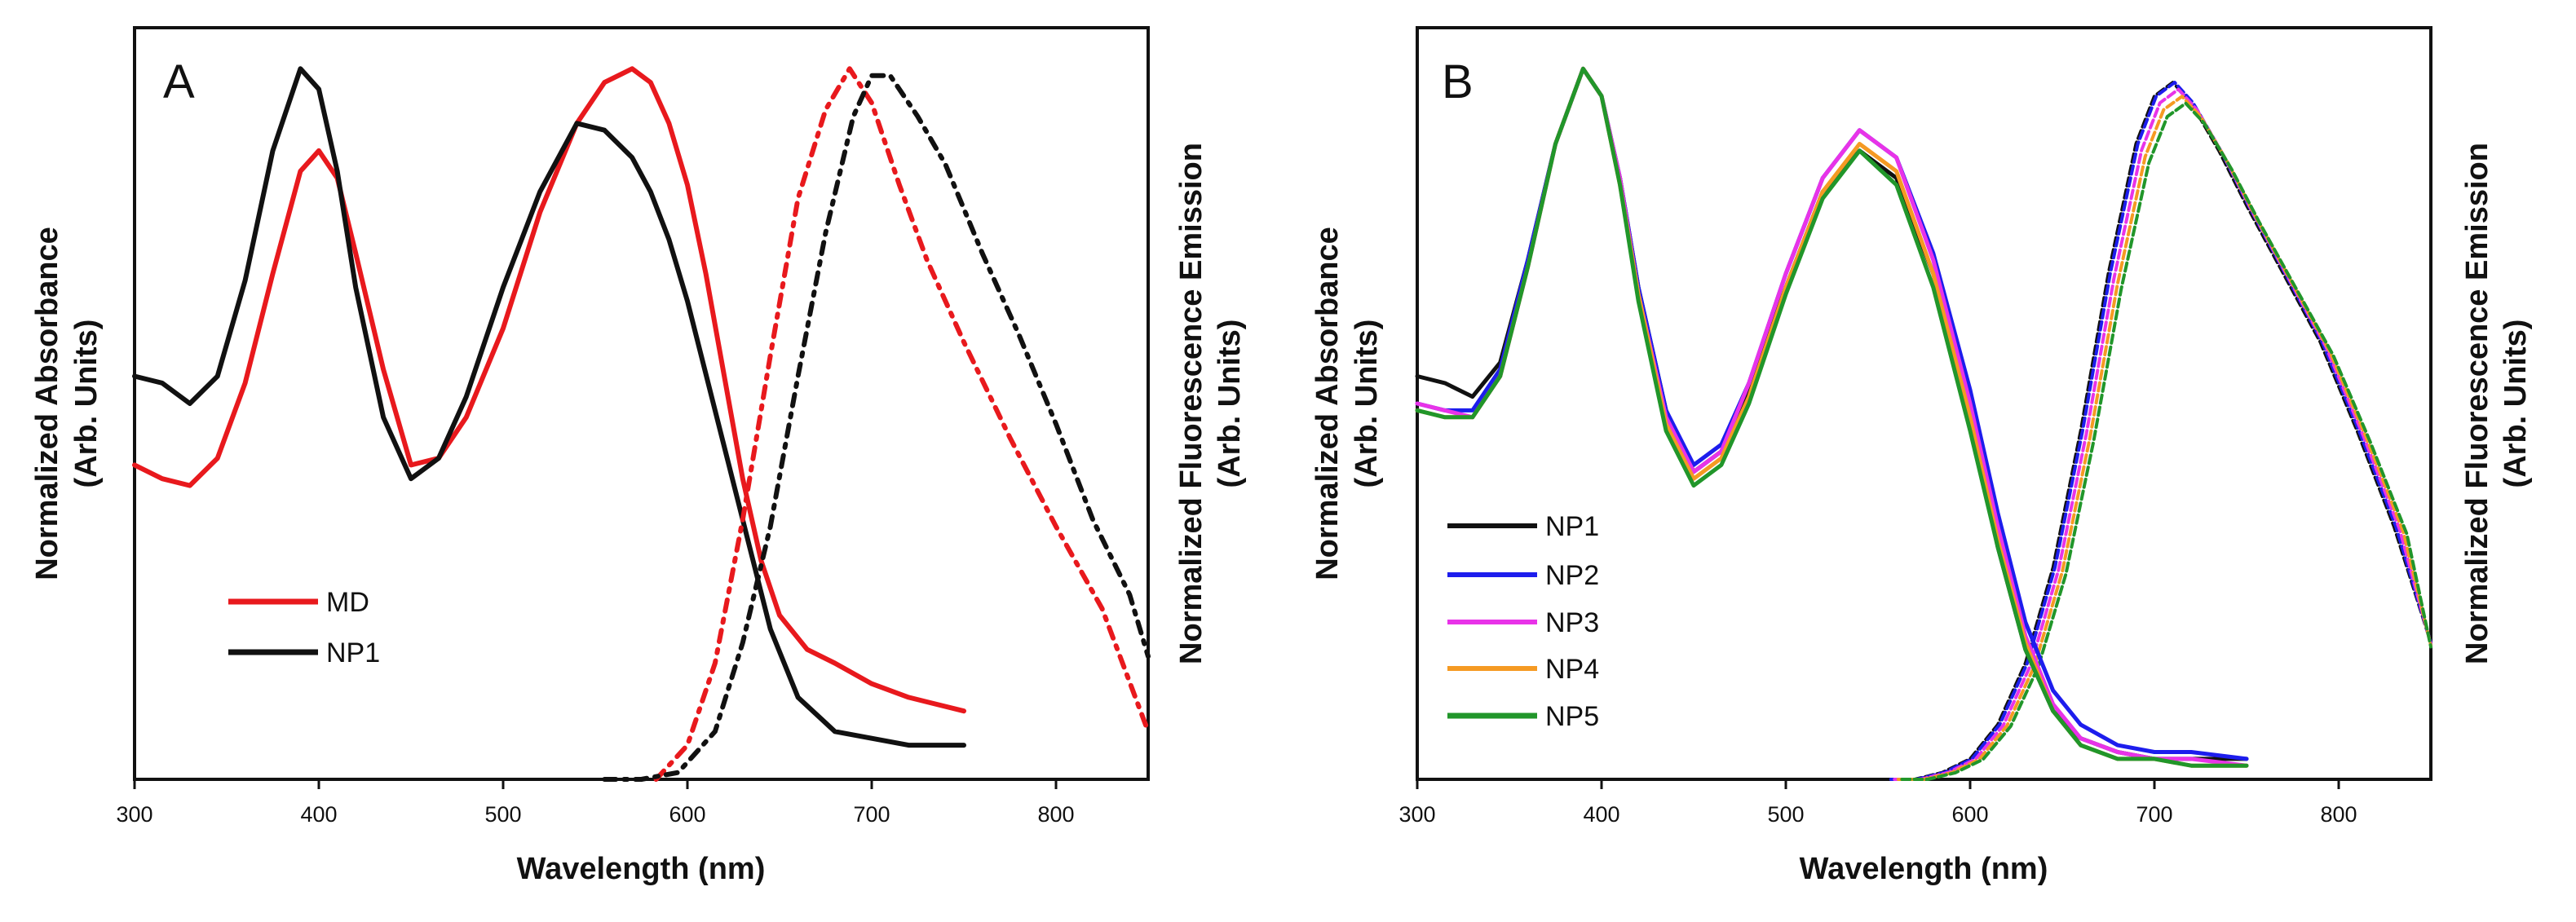 This screenshot has width=2576, height=922. I want to click on x-tick-label-b-500: 500, so click(1785, 814).